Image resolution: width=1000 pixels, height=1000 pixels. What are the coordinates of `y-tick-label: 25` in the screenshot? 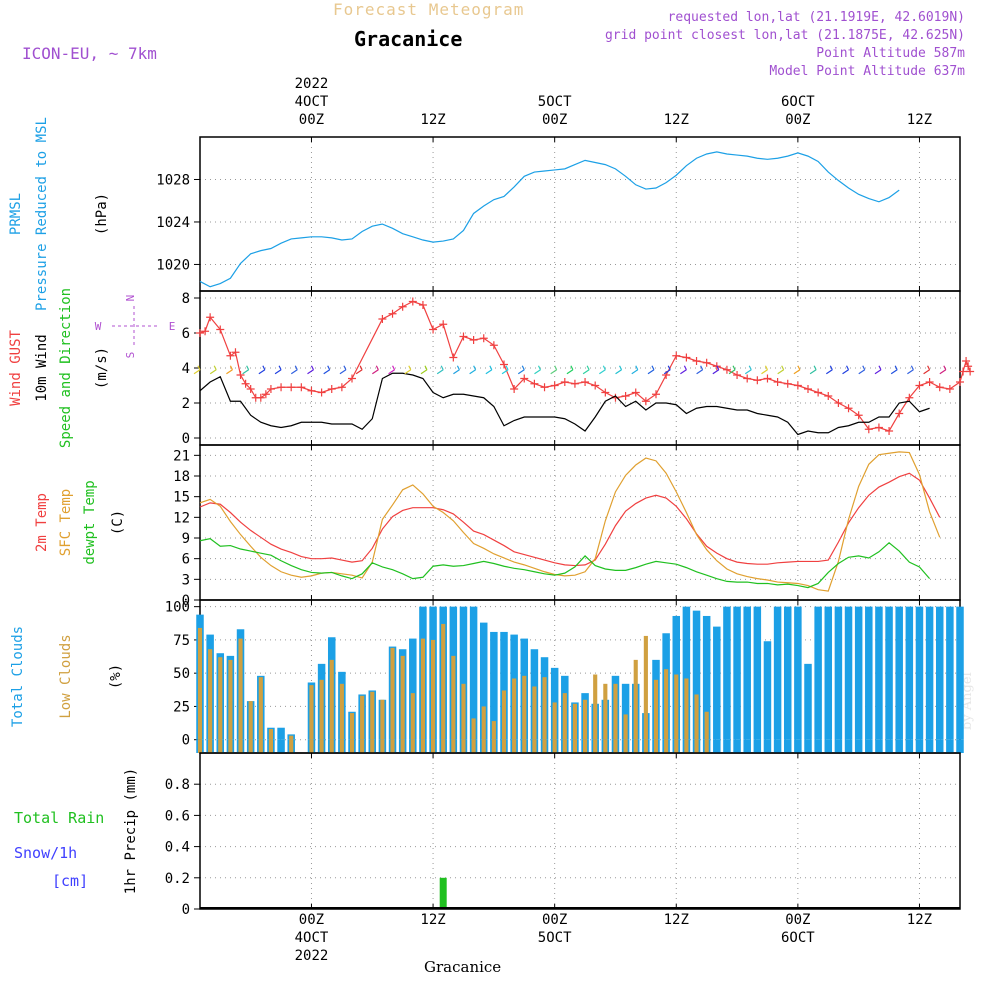 It's located at (181, 707).